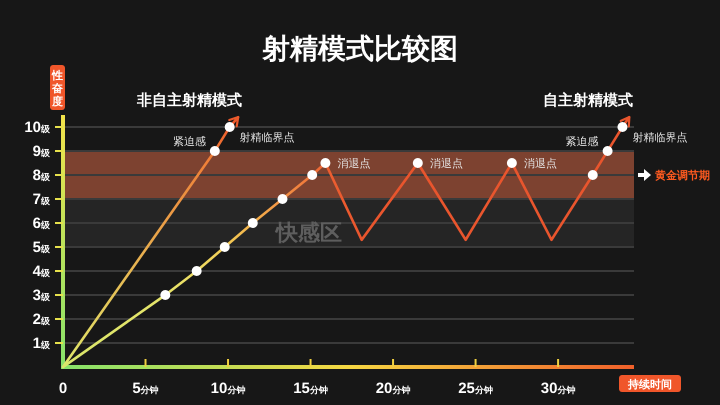 This screenshot has width=720, height=405. Describe the element at coordinates (189, 100) in the screenshot. I see `series-label: 非自主射精模式` at that location.